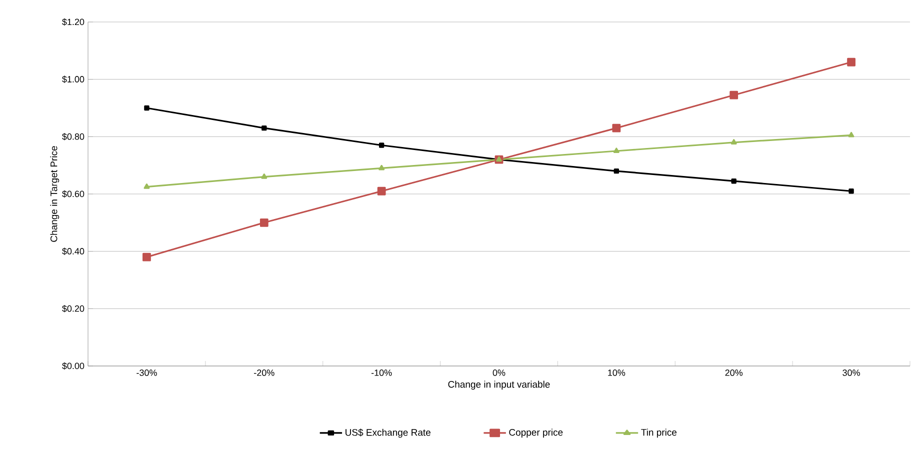 This screenshot has height=454, width=912. Describe the element at coordinates (55, 194) in the screenshot. I see `y-axis-title: Change in Target Price` at that location.